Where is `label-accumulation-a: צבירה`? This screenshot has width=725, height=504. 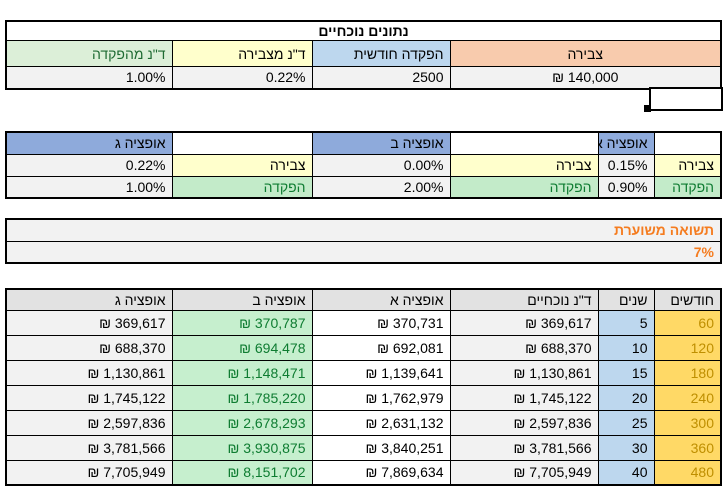 label-accumulation-a: צבירה is located at coordinates (687, 165).